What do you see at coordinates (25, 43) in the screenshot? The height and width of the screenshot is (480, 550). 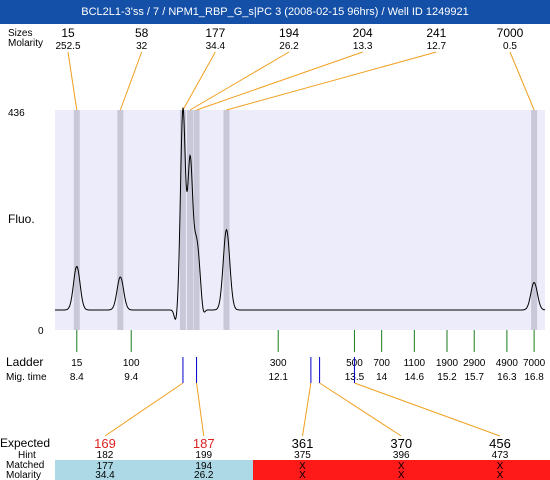 I see `molarity-label: Molarity` at bounding box center [25, 43].